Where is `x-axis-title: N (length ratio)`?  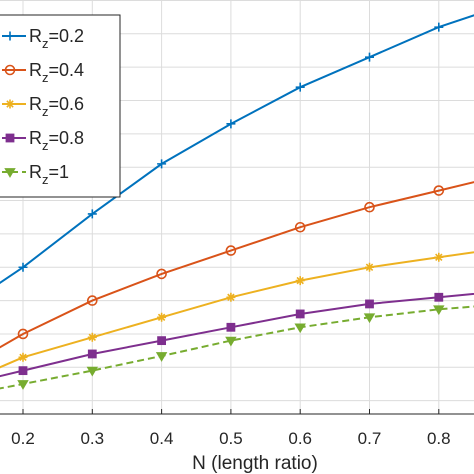
x-axis-title: N (length ratio) is located at coordinates (255, 463).